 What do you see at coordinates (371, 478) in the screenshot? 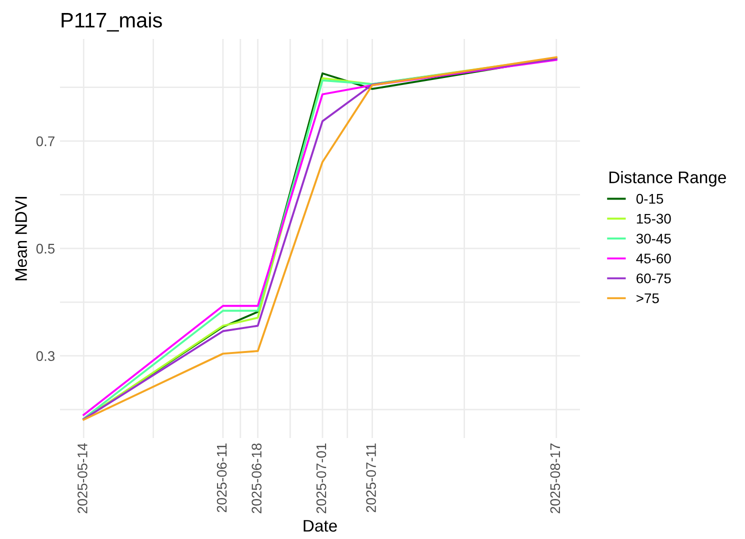
I see `x-tick-label: 2025-07-11` at bounding box center [371, 478].